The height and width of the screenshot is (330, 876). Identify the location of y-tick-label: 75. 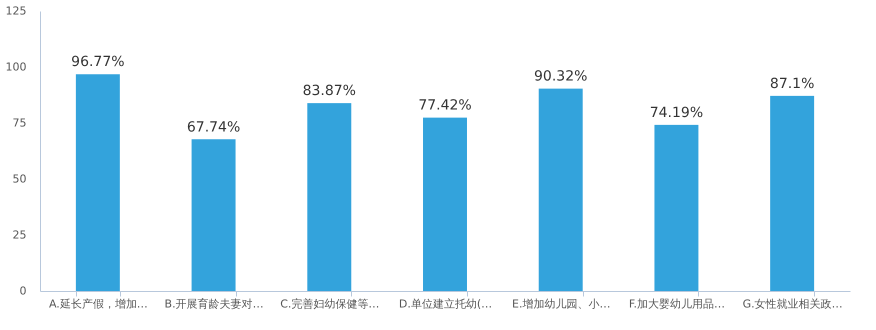
(19, 123).